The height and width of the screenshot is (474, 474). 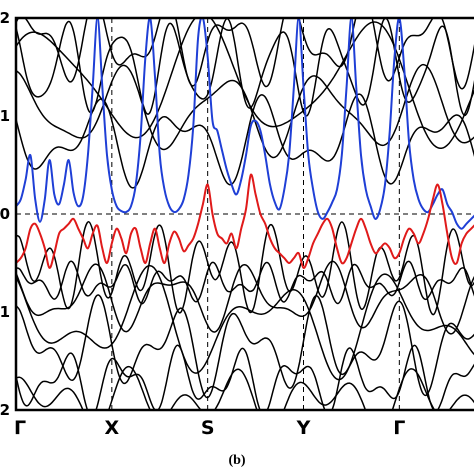 I want to click on band-line-black, so click(x=245, y=377).